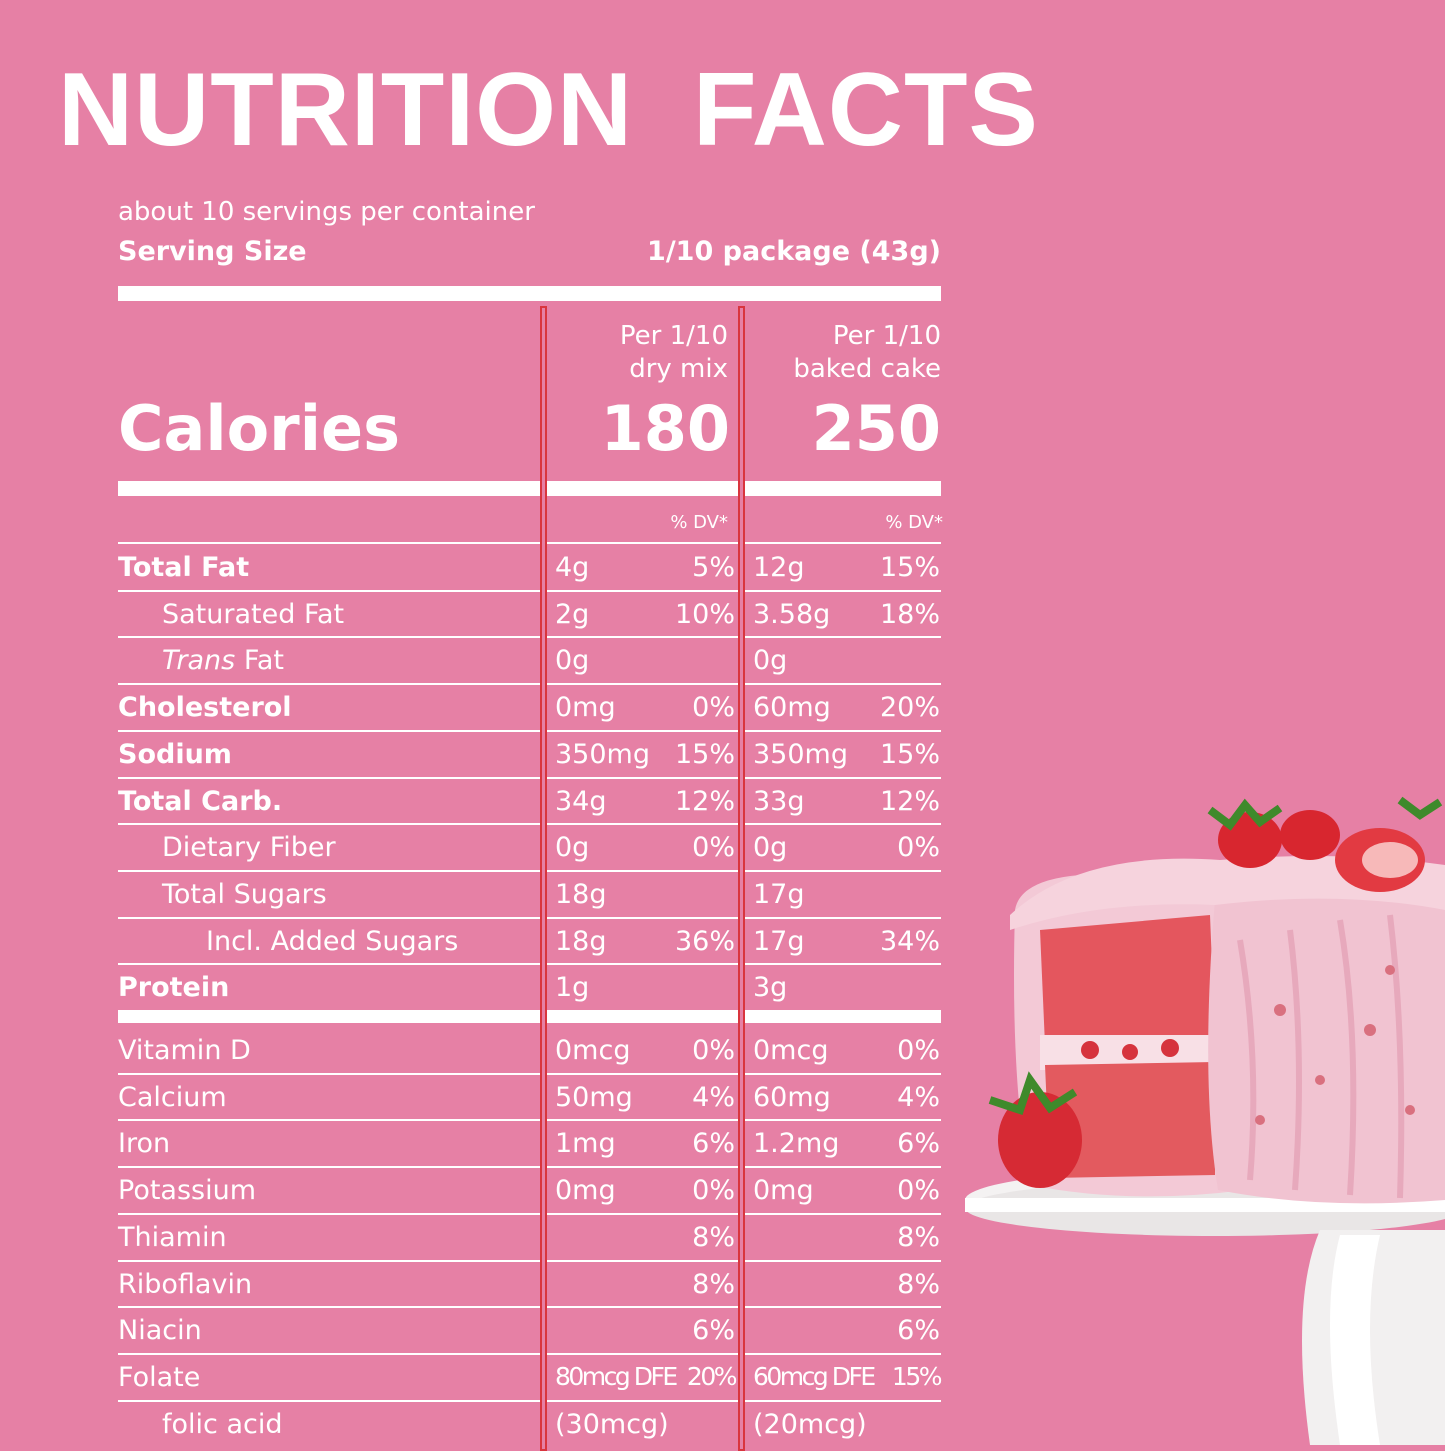 This screenshot has width=1445, height=1451. I want to click on amount-baked-cake: 1.2mg, so click(796, 1144).